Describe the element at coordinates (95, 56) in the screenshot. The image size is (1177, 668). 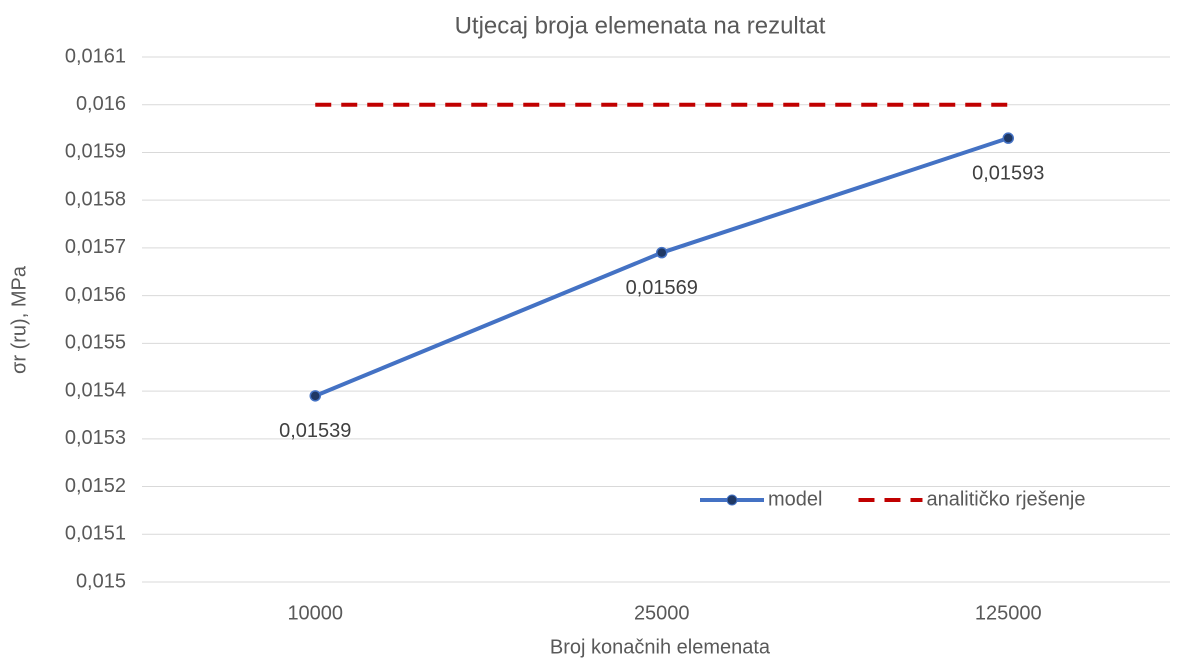
I see `y-tick-label: 0,0161` at that location.